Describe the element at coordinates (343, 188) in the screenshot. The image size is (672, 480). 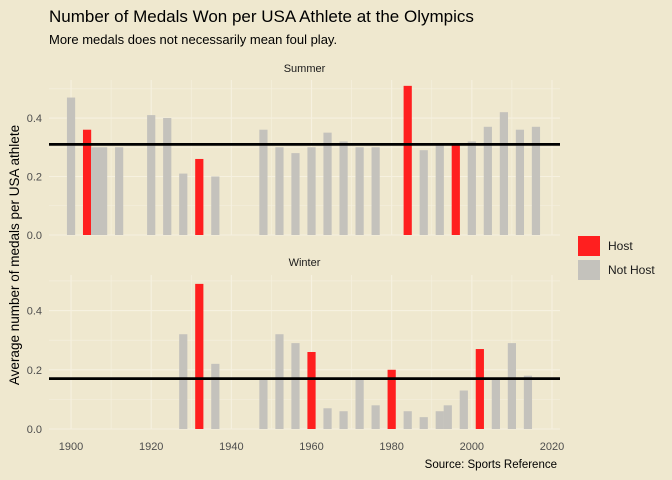
I see `bar-summer-1968` at that location.